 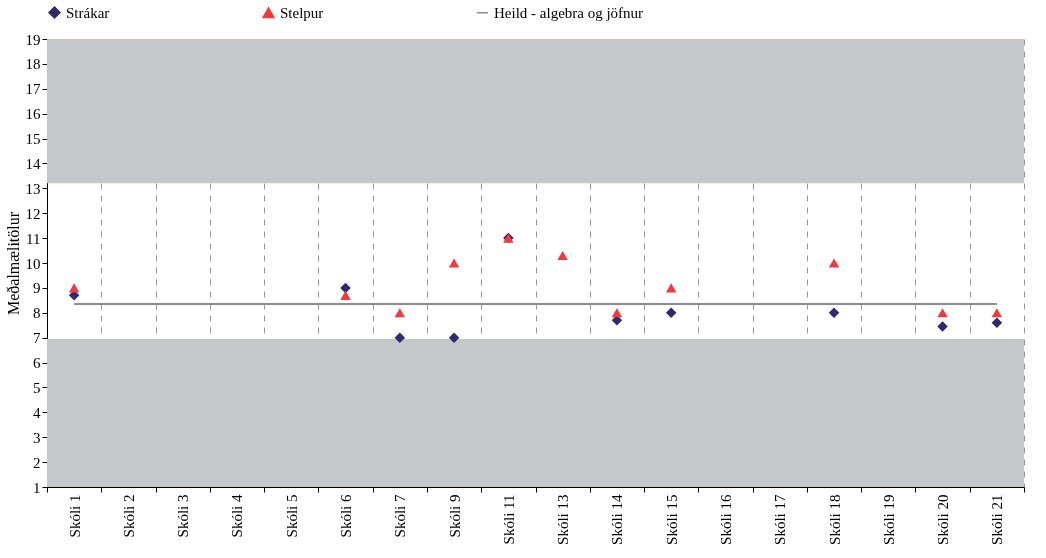 I want to click on x-tick-label: Skóli 6, so click(x=346, y=516).